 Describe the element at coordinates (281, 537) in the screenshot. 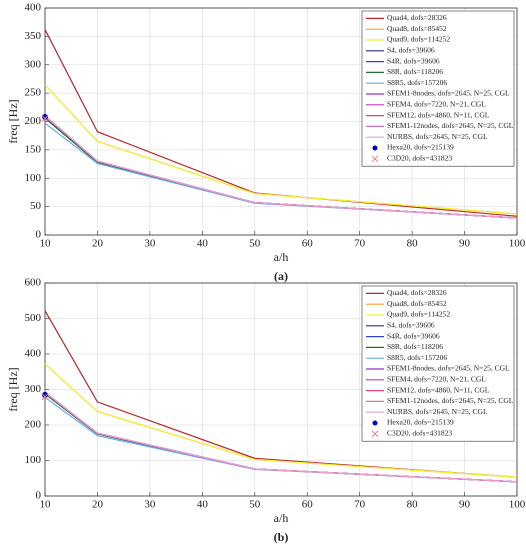

I see `caption: (b)` at that location.